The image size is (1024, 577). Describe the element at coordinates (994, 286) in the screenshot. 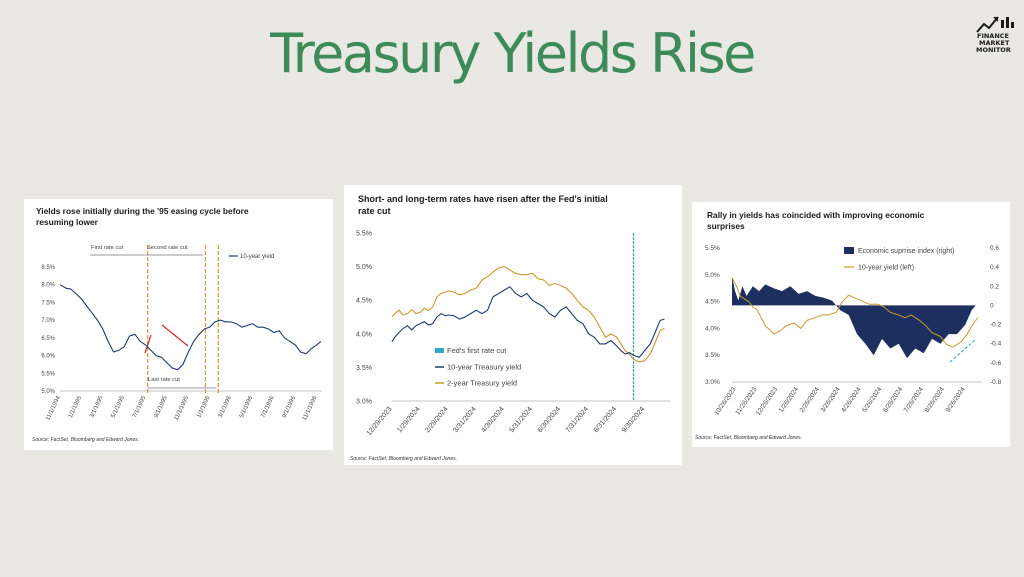

I see `y-right-tick-label: 0.2` at that location.